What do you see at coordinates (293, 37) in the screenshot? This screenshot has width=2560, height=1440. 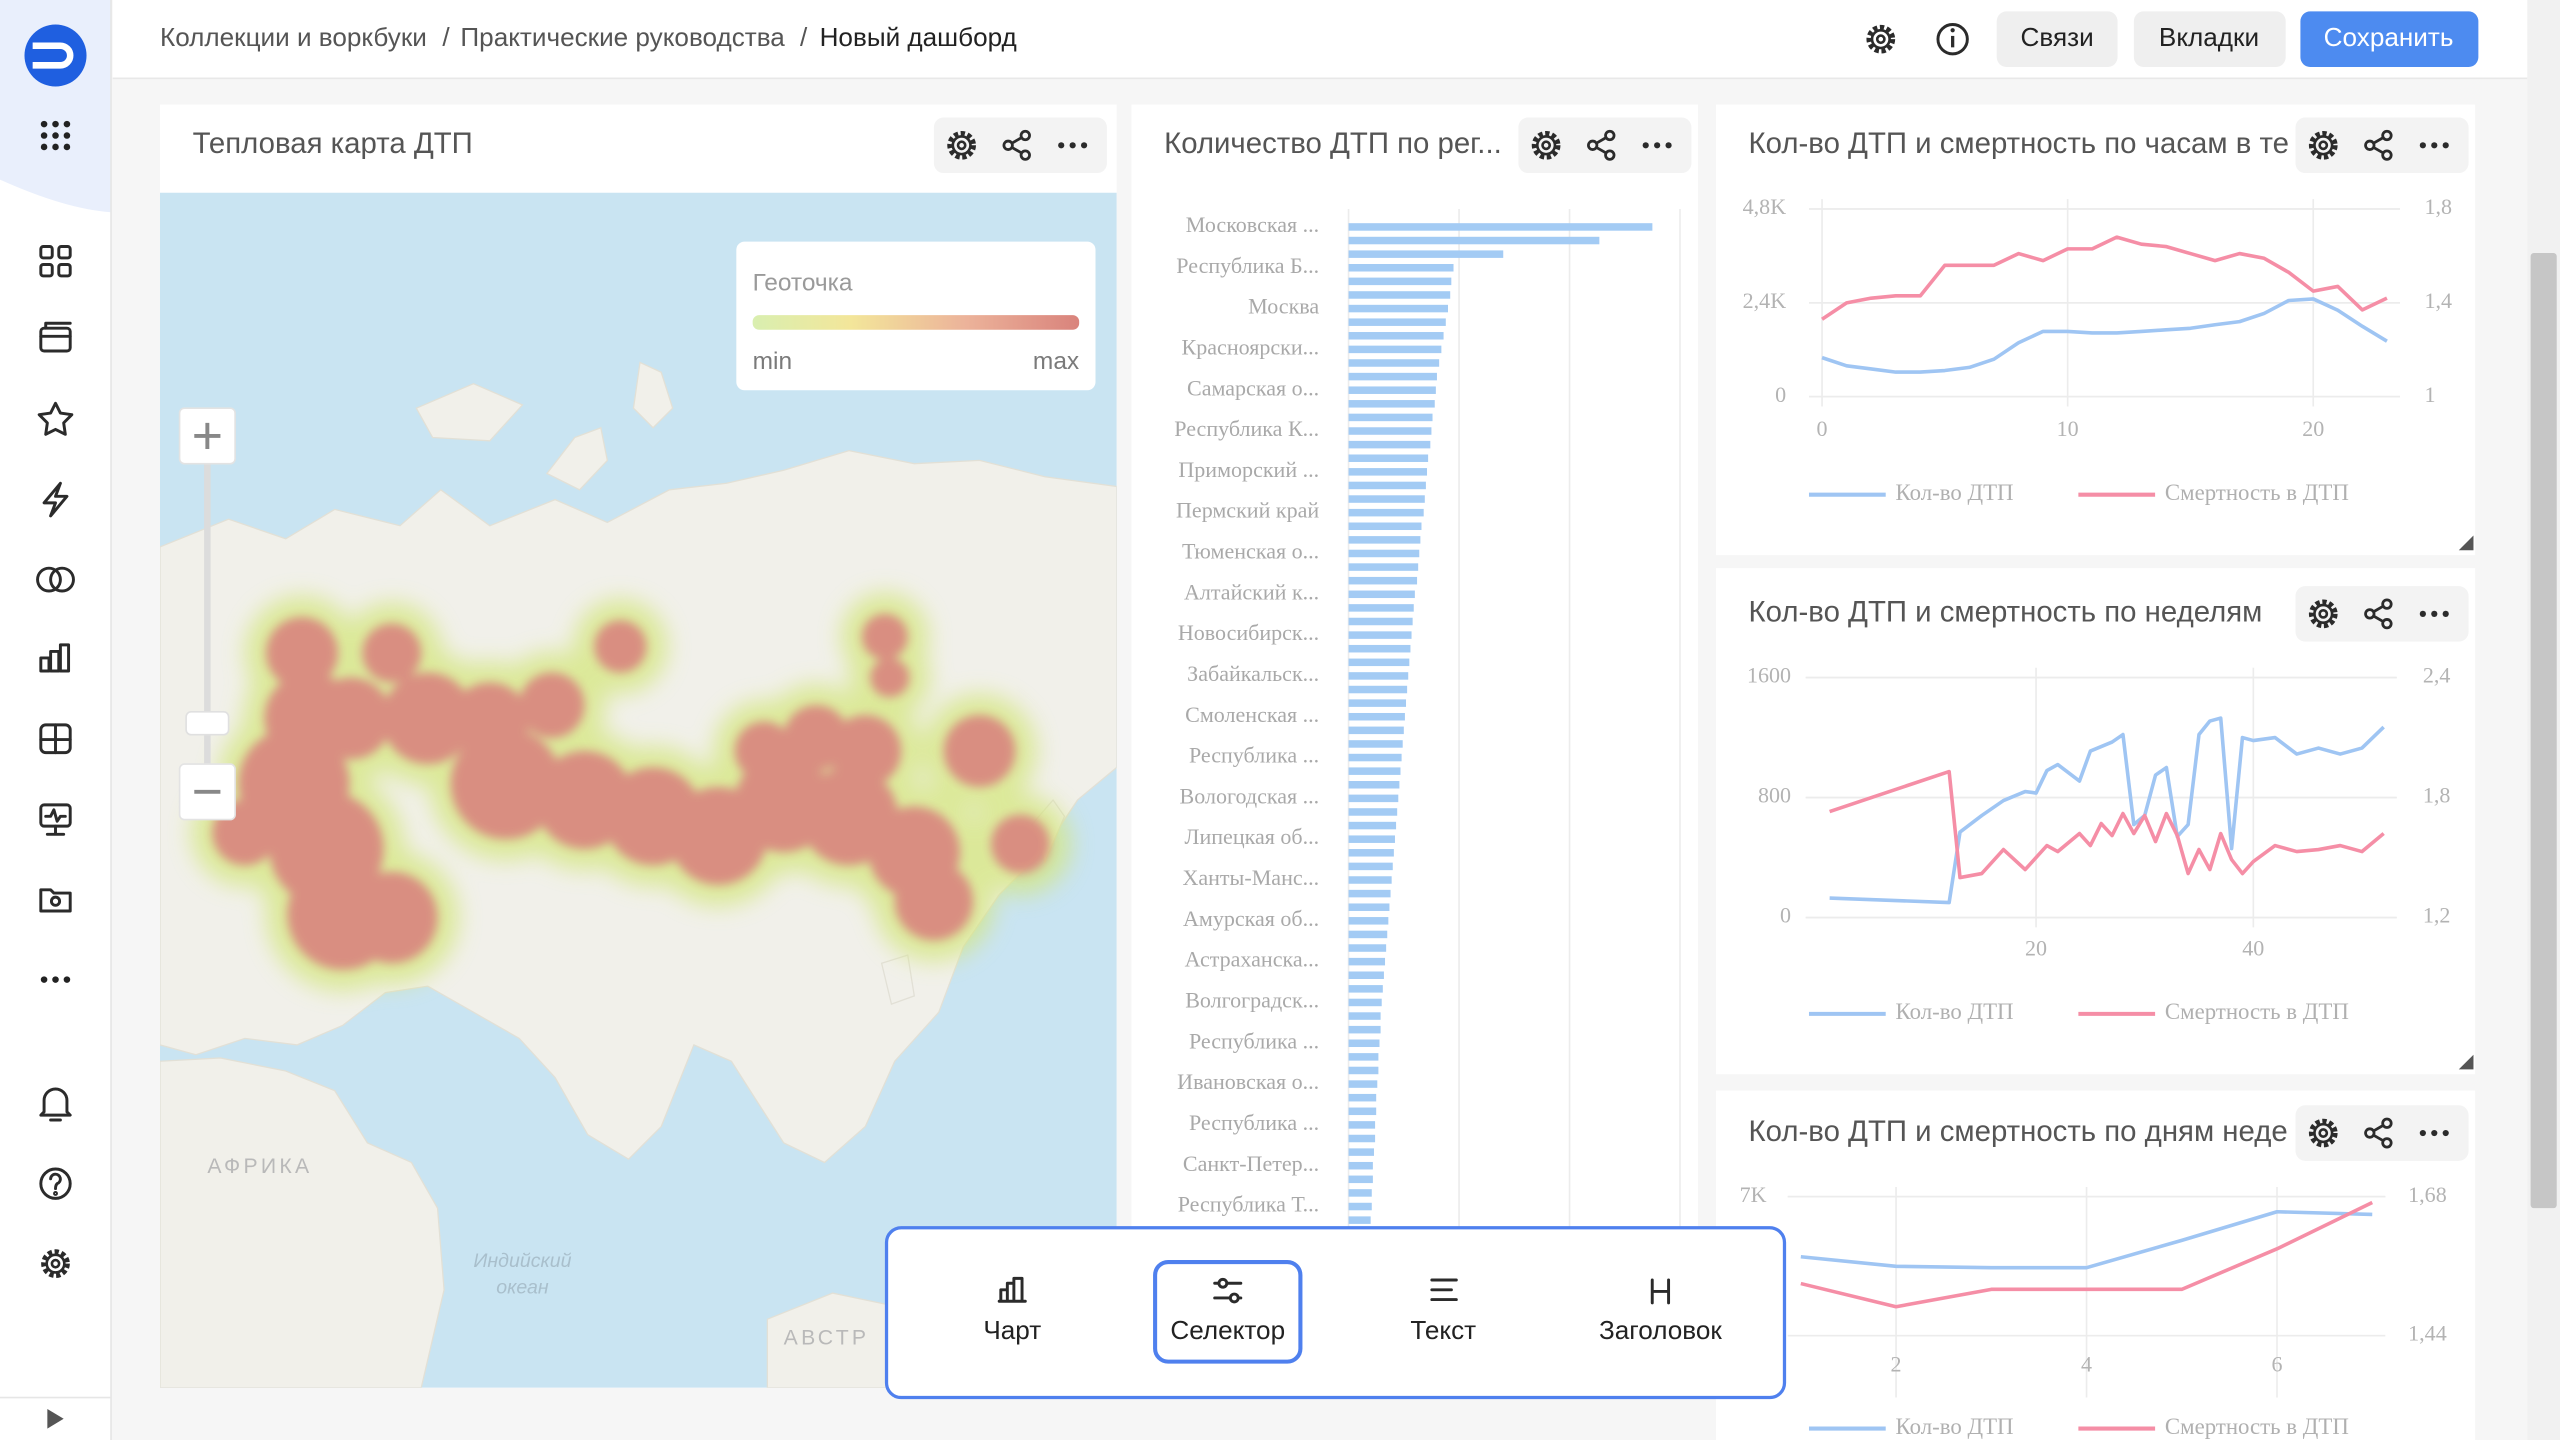 I see `breadcrumb: Коллекции и воркбуки` at bounding box center [293, 37].